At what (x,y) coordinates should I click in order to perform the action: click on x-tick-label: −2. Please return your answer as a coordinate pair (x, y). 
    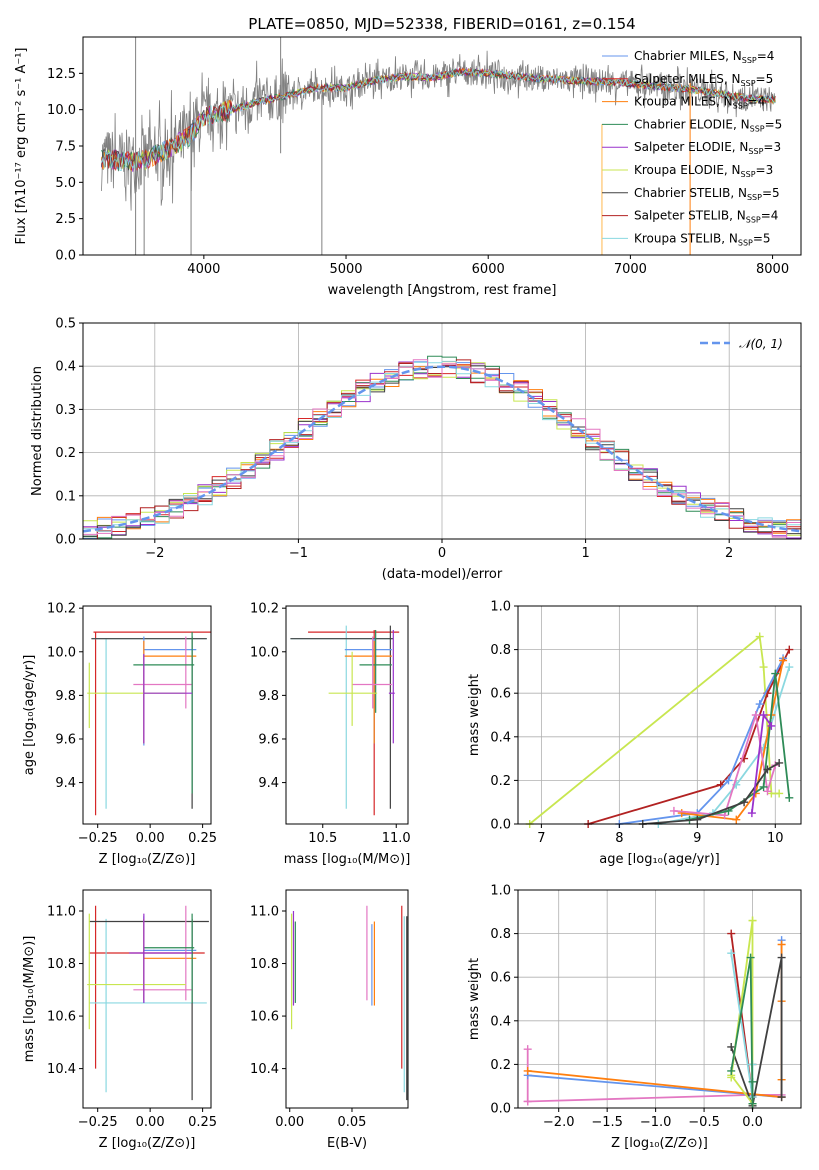
    Looking at the image, I should click on (154, 553).